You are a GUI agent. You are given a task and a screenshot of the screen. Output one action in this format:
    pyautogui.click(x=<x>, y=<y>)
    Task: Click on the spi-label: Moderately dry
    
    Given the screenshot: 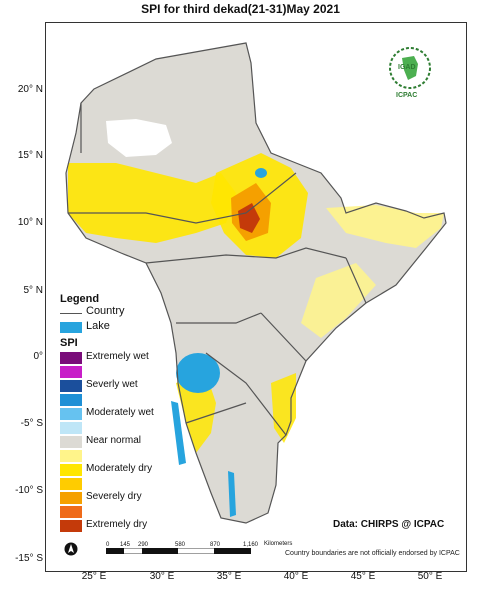 What is the action you would take?
    pyautogui.click(x=119, y=468)
    